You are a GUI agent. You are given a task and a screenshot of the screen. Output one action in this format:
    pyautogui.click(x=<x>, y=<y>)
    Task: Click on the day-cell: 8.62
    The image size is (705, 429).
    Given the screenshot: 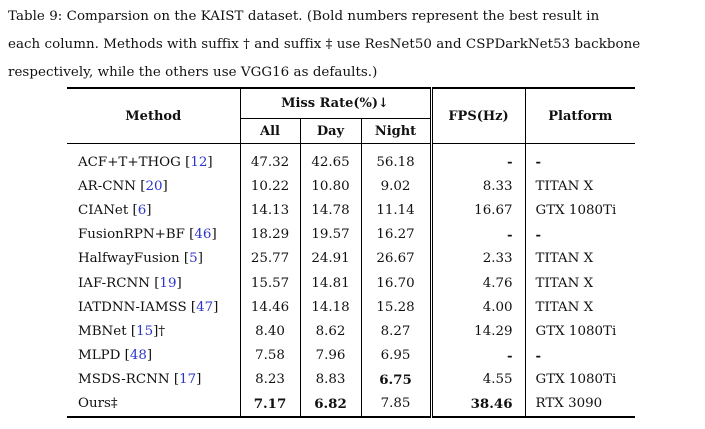 What is the action you would take?
    pyautogui.click(x=330, y=331)
    